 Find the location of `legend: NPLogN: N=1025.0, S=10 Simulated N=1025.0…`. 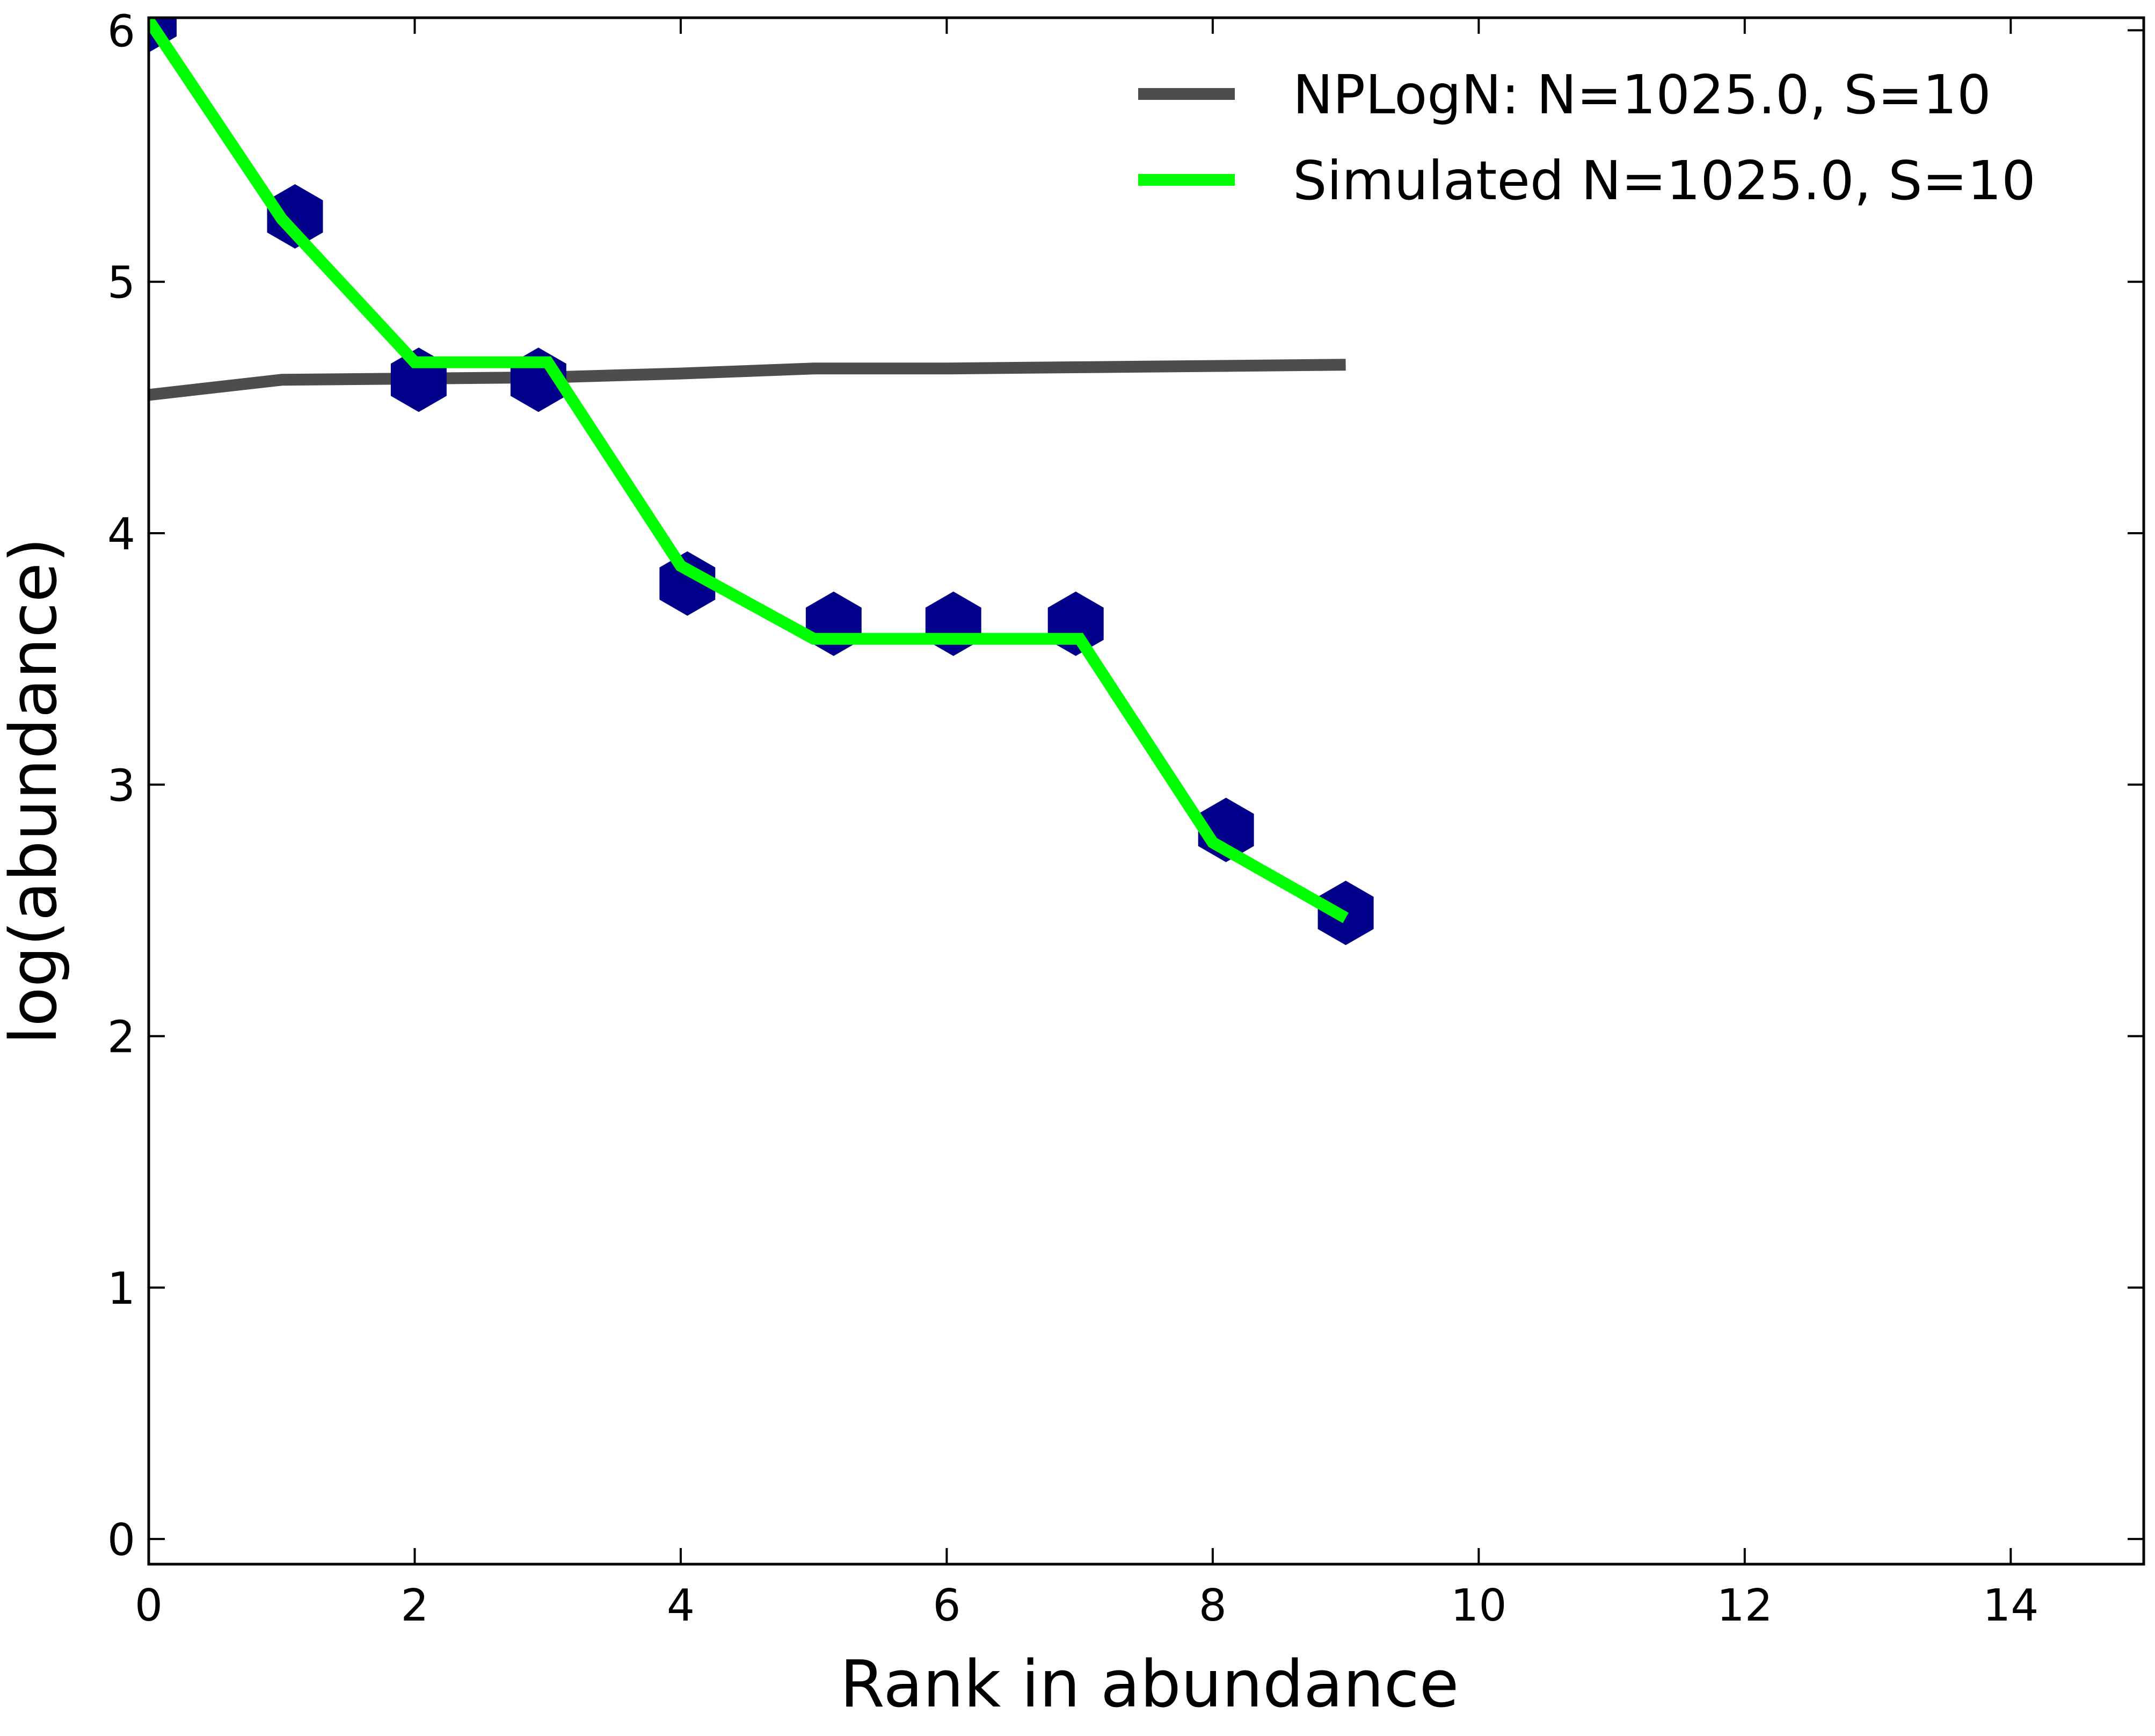

legend: NPLogN: N=1025.0, S=10 Simulated N=1025.0… is located at coordinates (1587, 137).